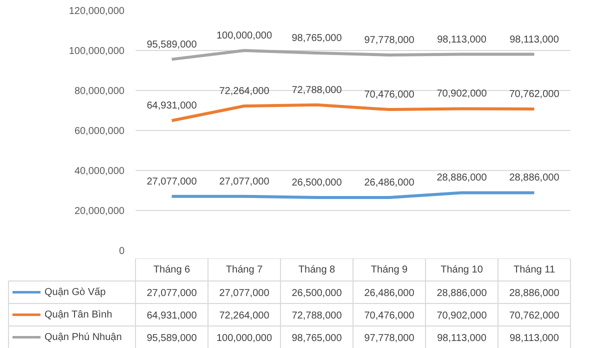 The image size is (600, 348). I want to click on text: 26,500,000, so click(317, 183).